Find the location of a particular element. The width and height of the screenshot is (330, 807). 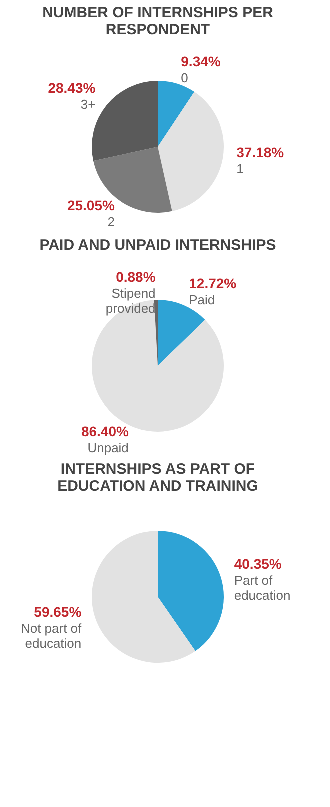

data-label: 12.72% is located at coordinates (213, 283).